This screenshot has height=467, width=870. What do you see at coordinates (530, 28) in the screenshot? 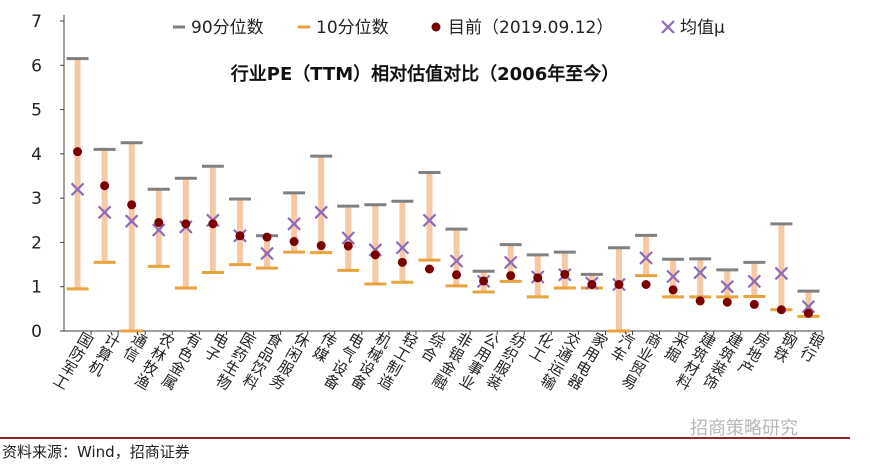
I see `legend-label: 目前（2019.09.12）` at bounding box center [530, 28].